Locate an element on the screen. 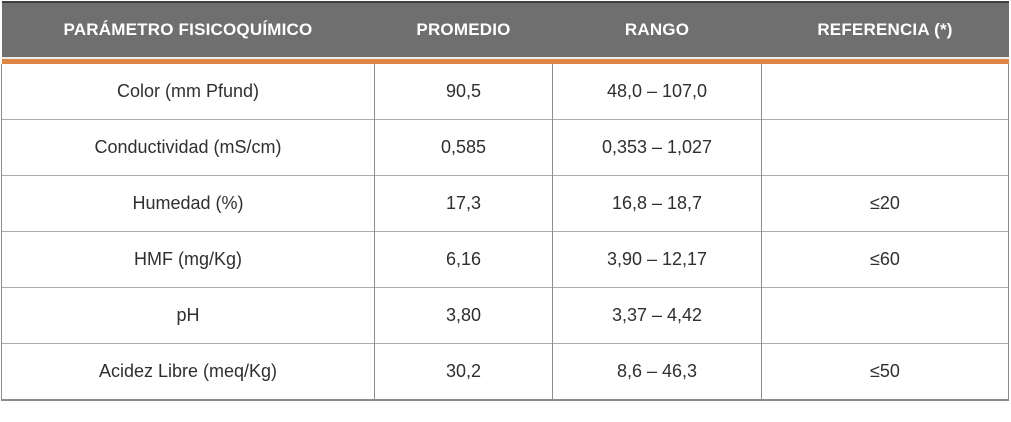 This screenshot has width=1011, height=422. cell-rango: 3,37 – 4,42 is located at coordinates (657, 315).